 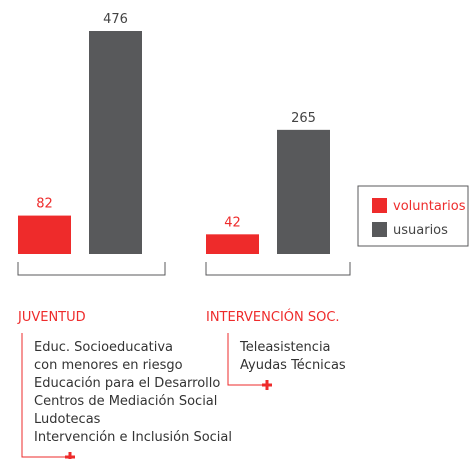 I want to click on category-item: Centros de Mediación Social, so click(x=125, y=401).